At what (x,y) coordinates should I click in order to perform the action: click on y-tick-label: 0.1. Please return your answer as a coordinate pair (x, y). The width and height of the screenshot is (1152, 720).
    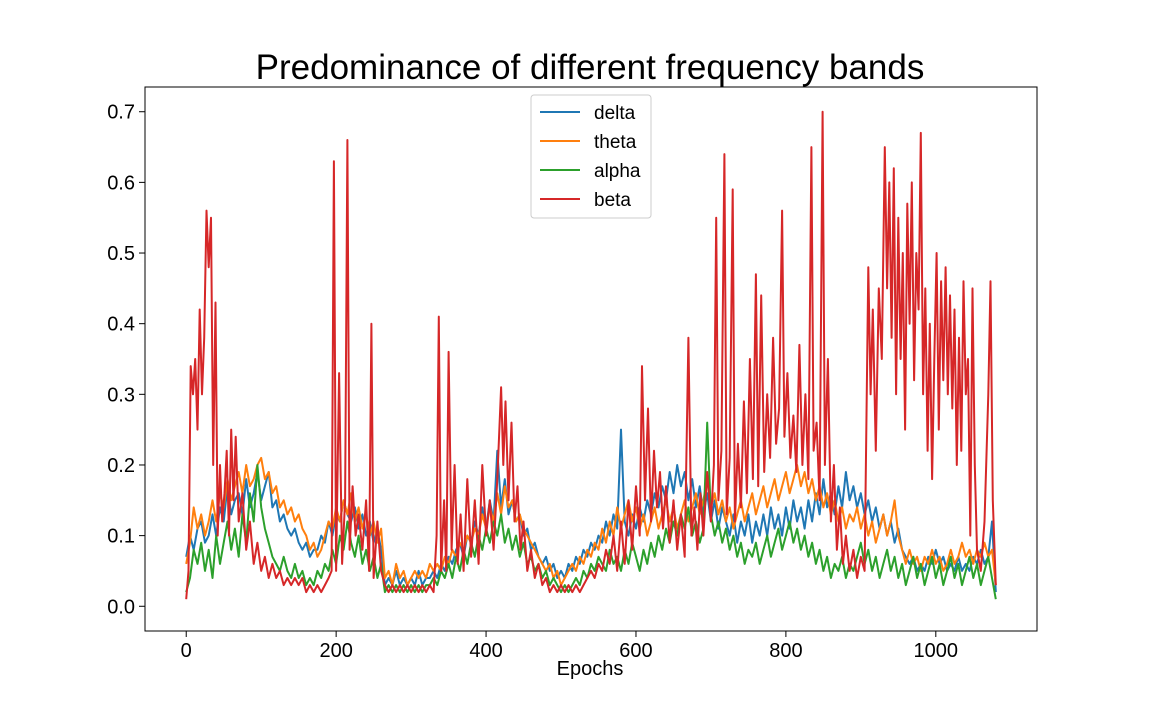
    Looking at the image, I should click on (121, 537).